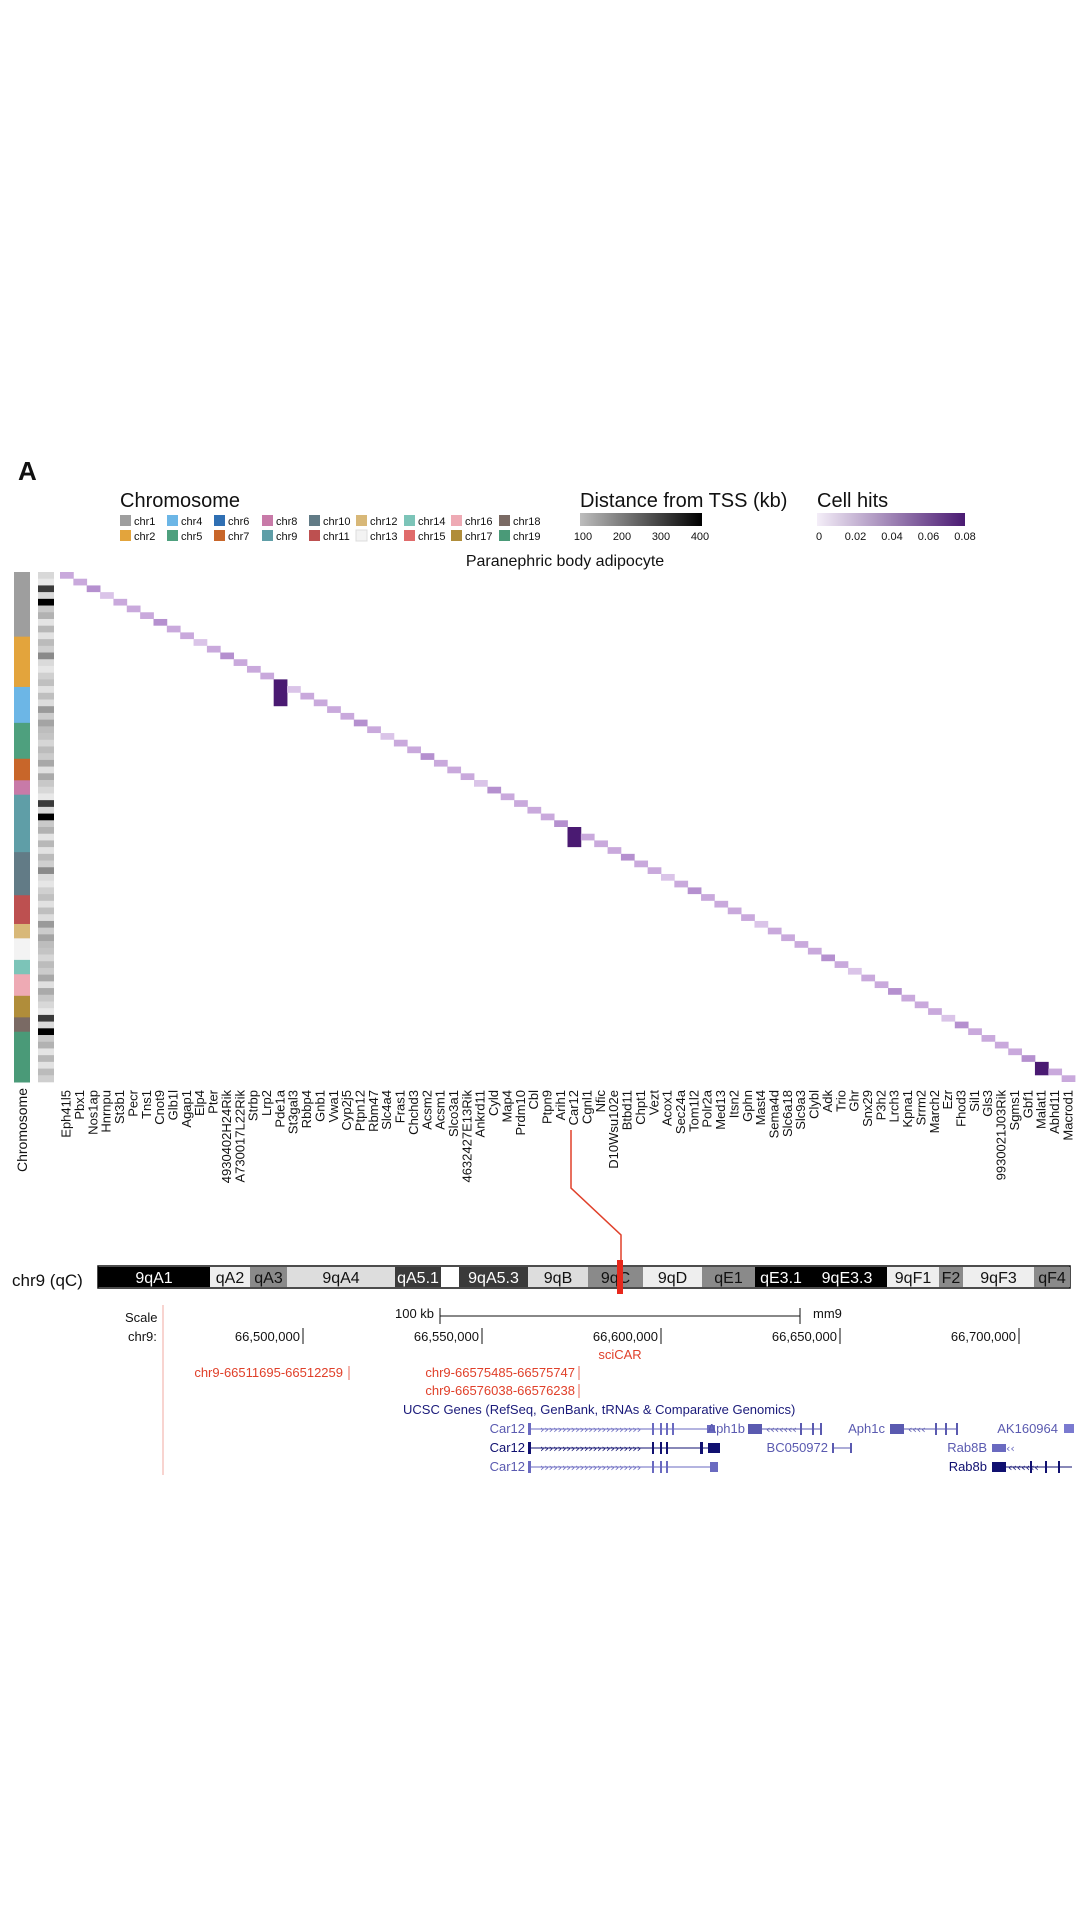 The height and width of the screenshot is (1920, 1080). Describe the element at coordinates (851, 1448) in the screenshot. I see `gene-model-bc050972-exon` at that location.